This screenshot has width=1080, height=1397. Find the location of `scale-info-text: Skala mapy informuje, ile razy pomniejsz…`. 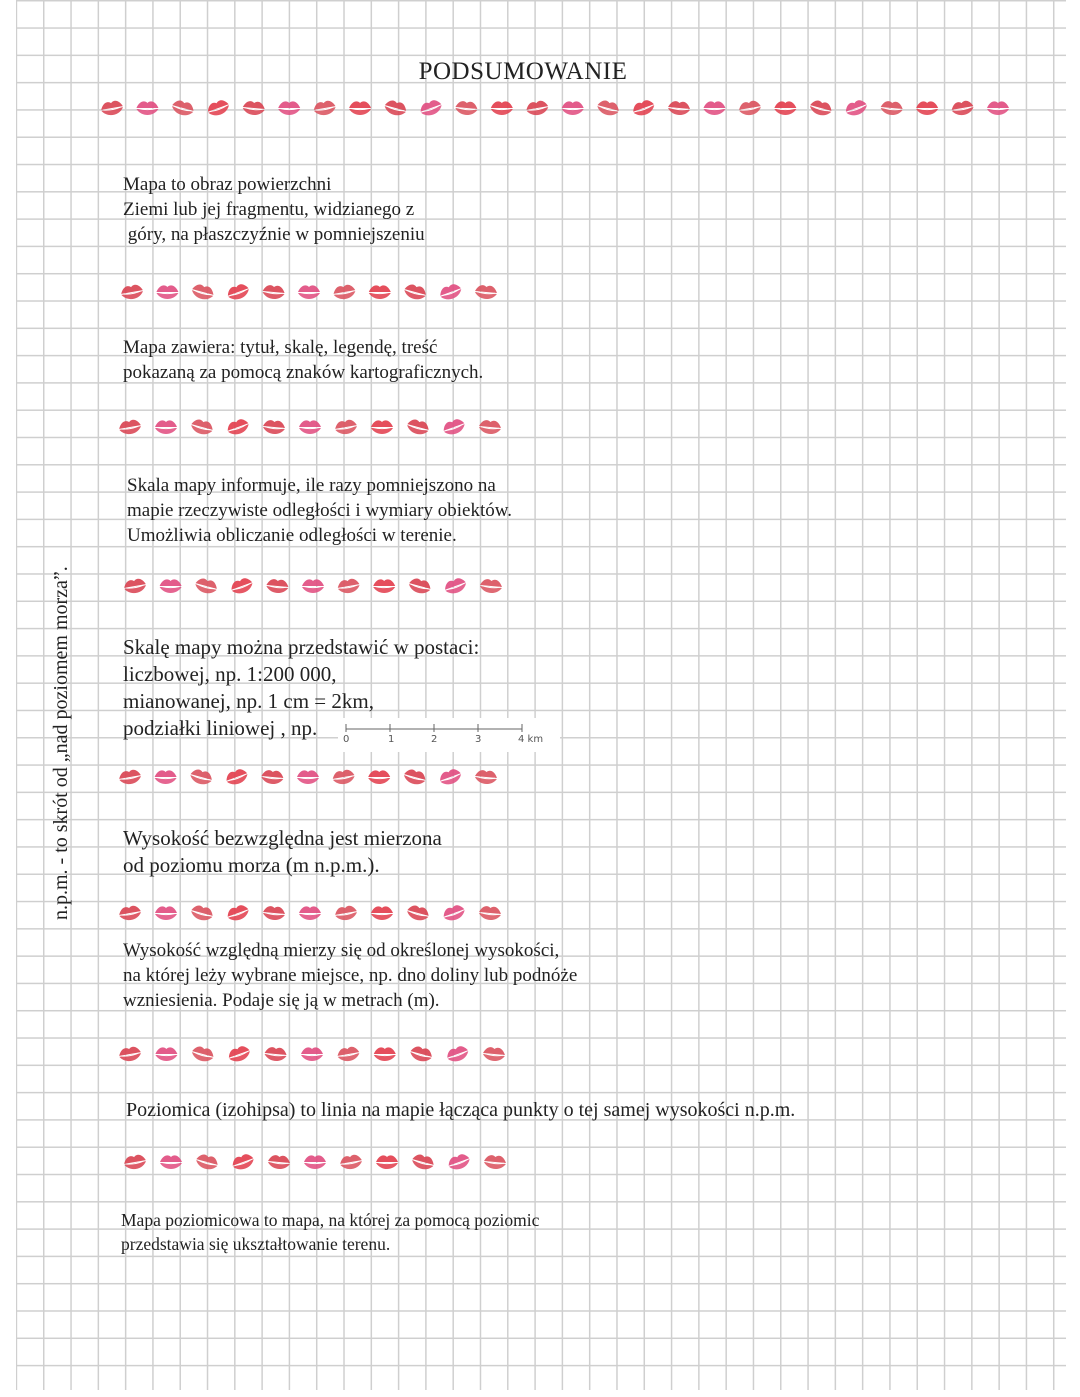

scale-info-text: Skala mapy informuje, ile razy pomniejsz… is located at coordinates (319, 510).